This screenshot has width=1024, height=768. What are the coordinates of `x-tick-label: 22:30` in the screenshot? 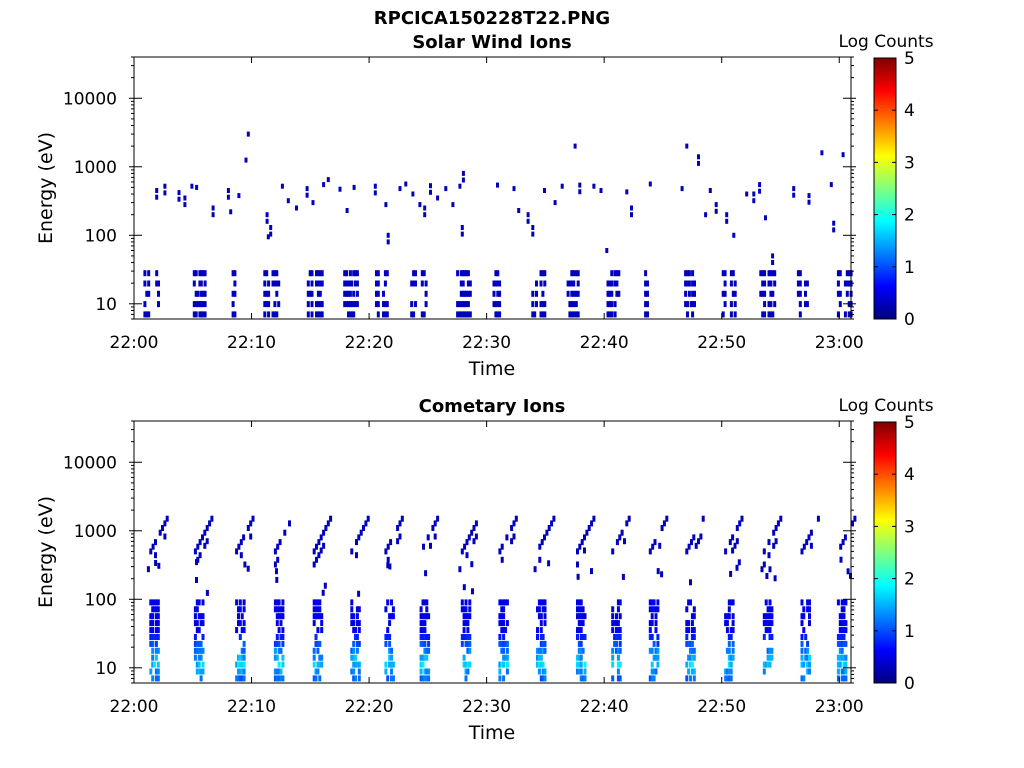 It's located at (486, 343).